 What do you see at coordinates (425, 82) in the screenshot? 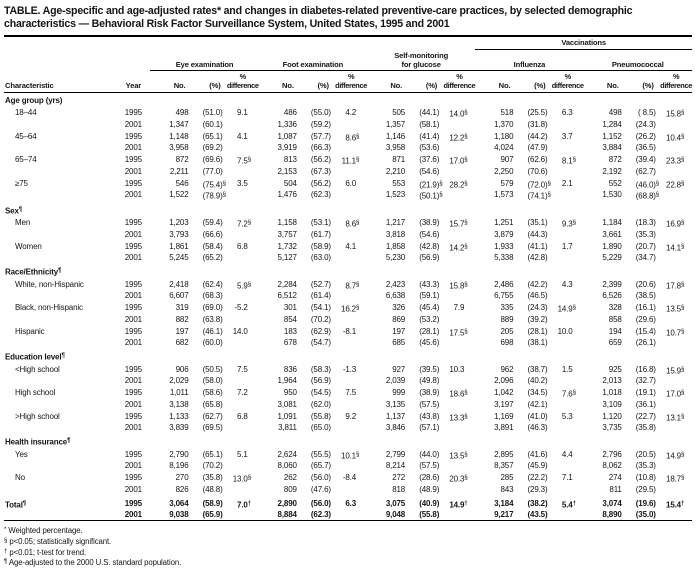
I see `percent-column-header: (%)` at bounding box center [425, 82].